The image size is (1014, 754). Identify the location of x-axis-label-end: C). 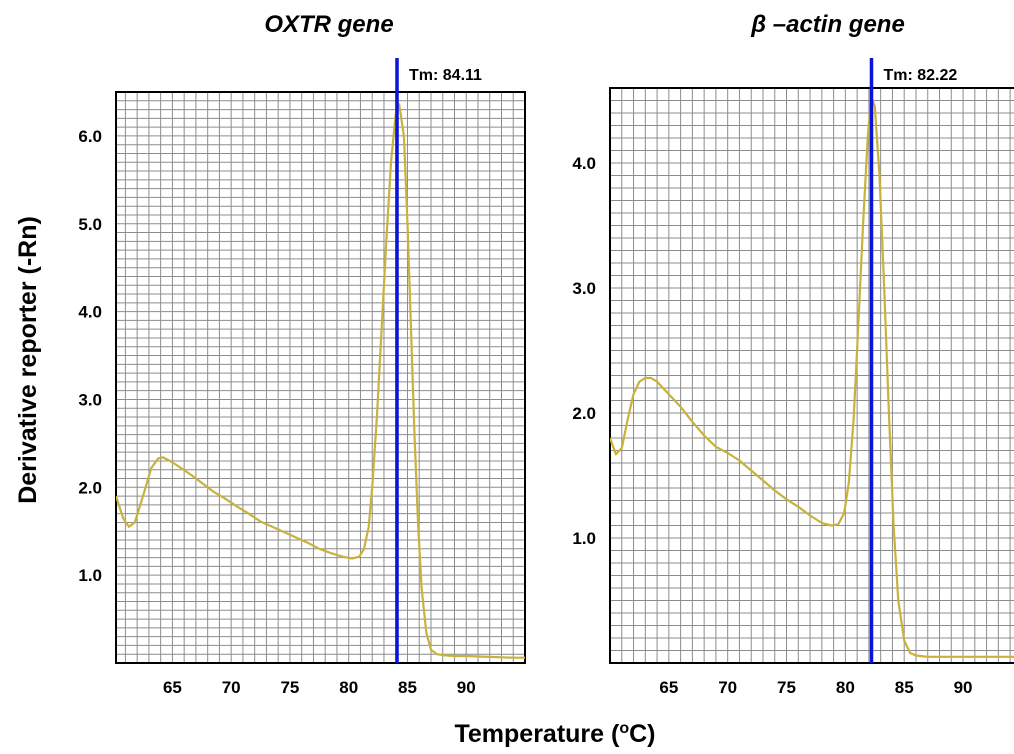
(642, 734).